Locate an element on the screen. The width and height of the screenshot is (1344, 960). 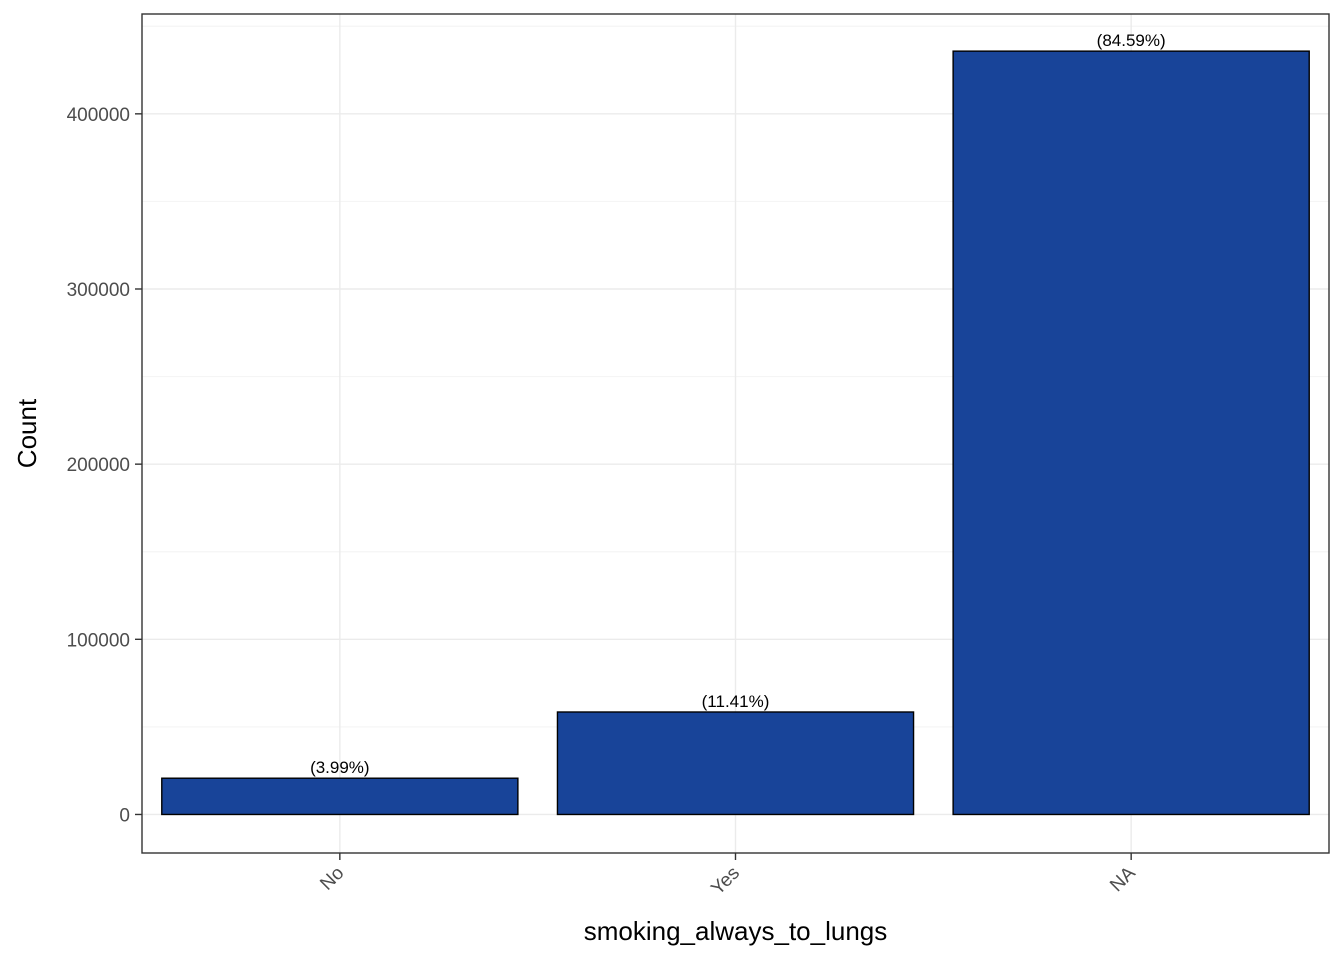
y-tick-label: 300000 is located at coordinates (98, 290).